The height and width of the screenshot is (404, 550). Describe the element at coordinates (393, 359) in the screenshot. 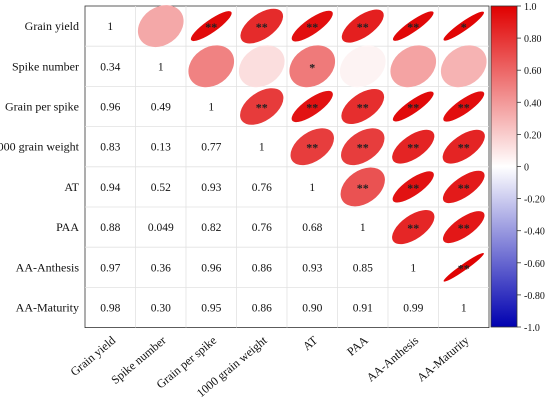

I see `column-label: AA-Anthesis` at that location.